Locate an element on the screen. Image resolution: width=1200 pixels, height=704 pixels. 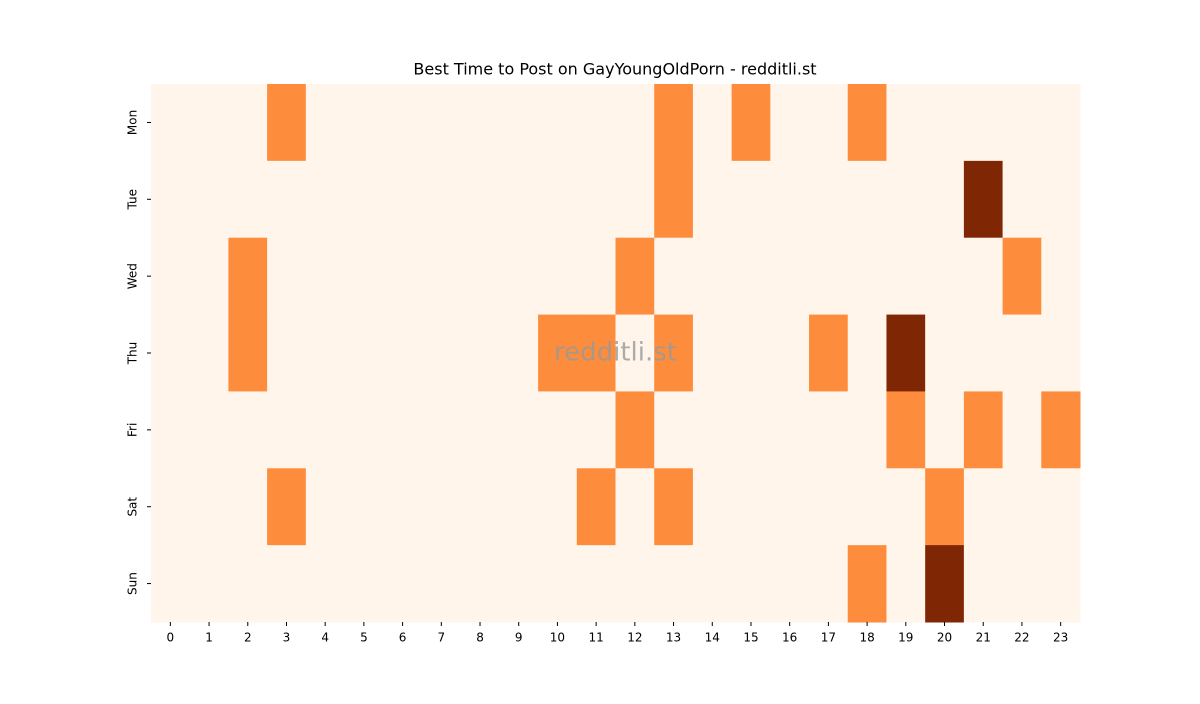
x-tick-label: 12 is located at coordinates (634, 638).